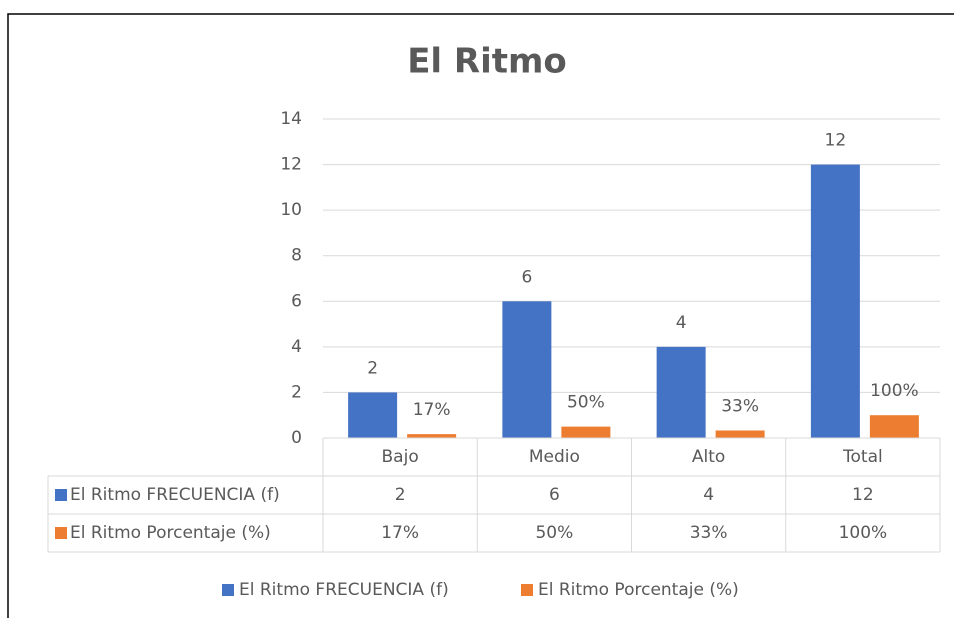 The height and width of the screenshot is (618, 954). I want to click on table-row-header: El Ritmo Porcentaje (%), so click(170, 533).